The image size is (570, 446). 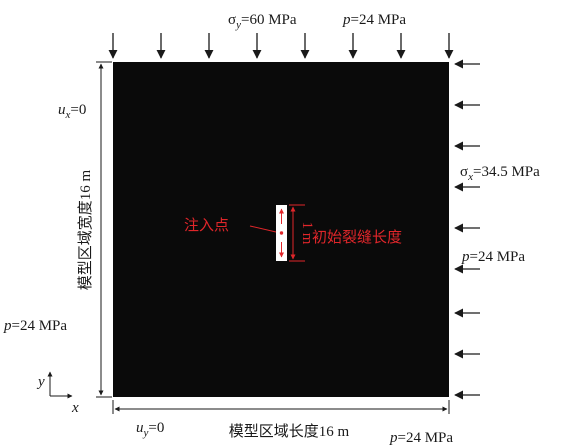 What do you see at coordinates (281, 46) in the screenshot?
I see `top-load-arrows` at bounding box center [281, 46].